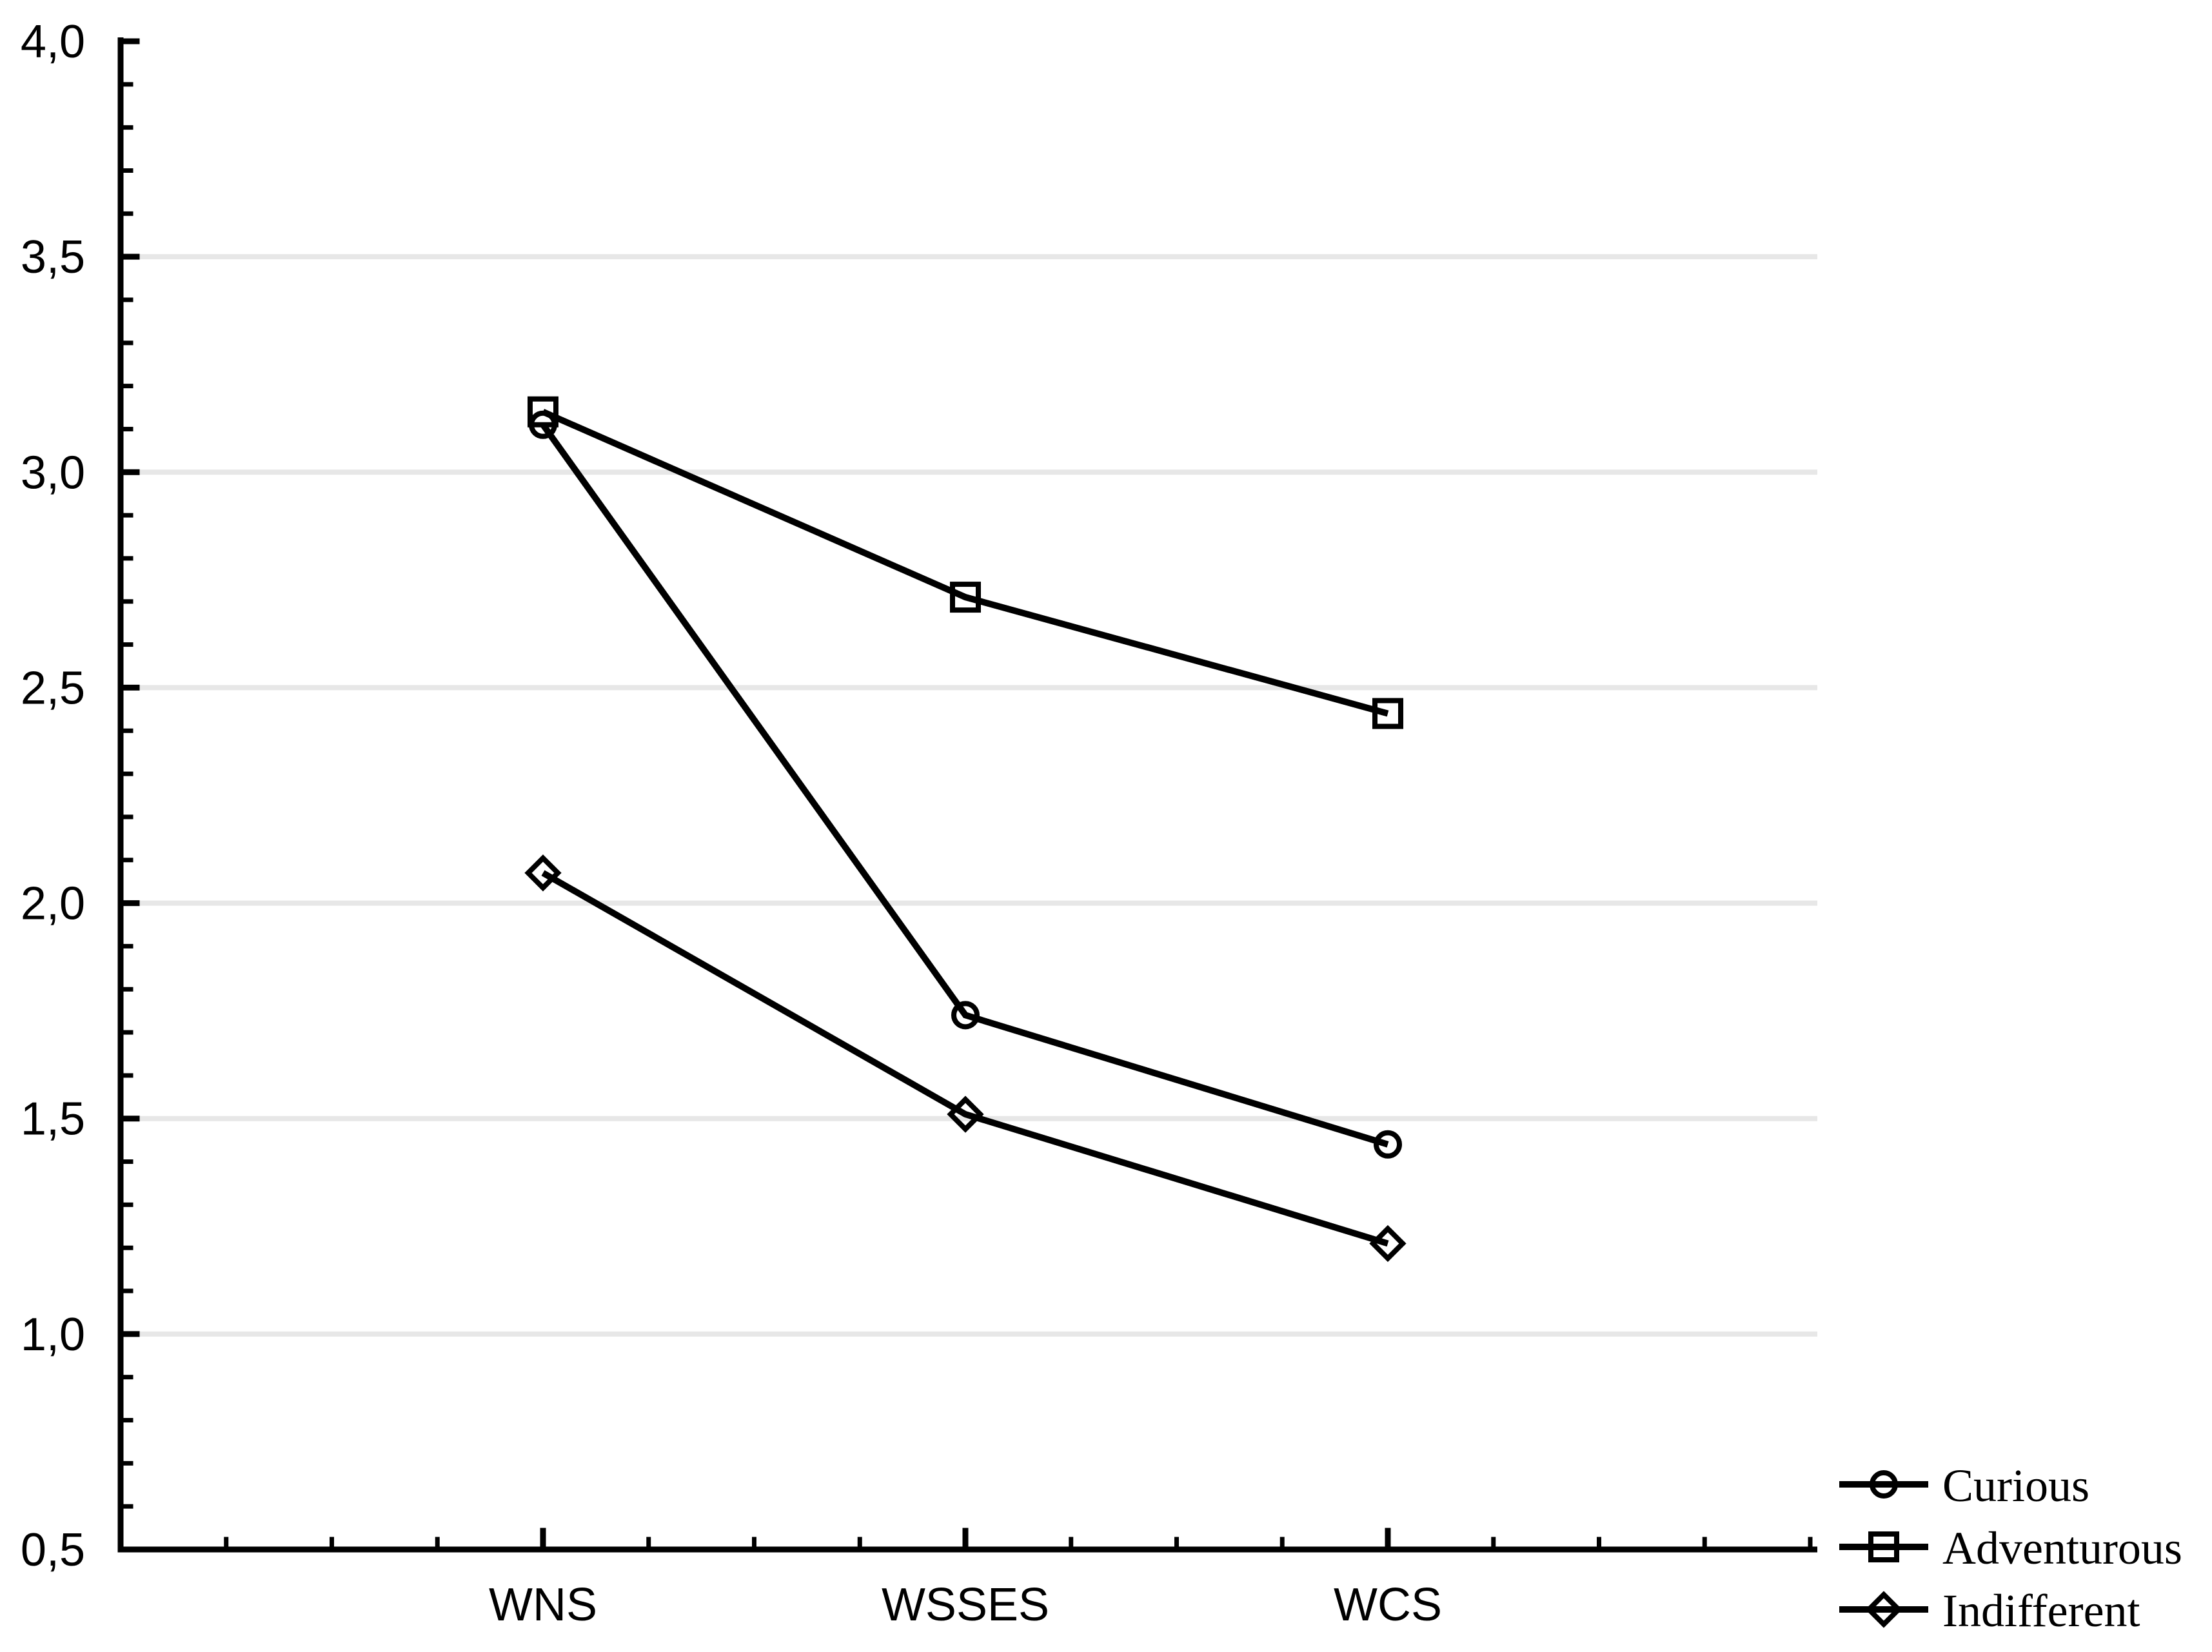 This screenshot has height=1652, width=2212. What do you see at coordinates (965, 563) in the screenshot?
I see `series-line-adventurous` at bounding box center [965, 563].